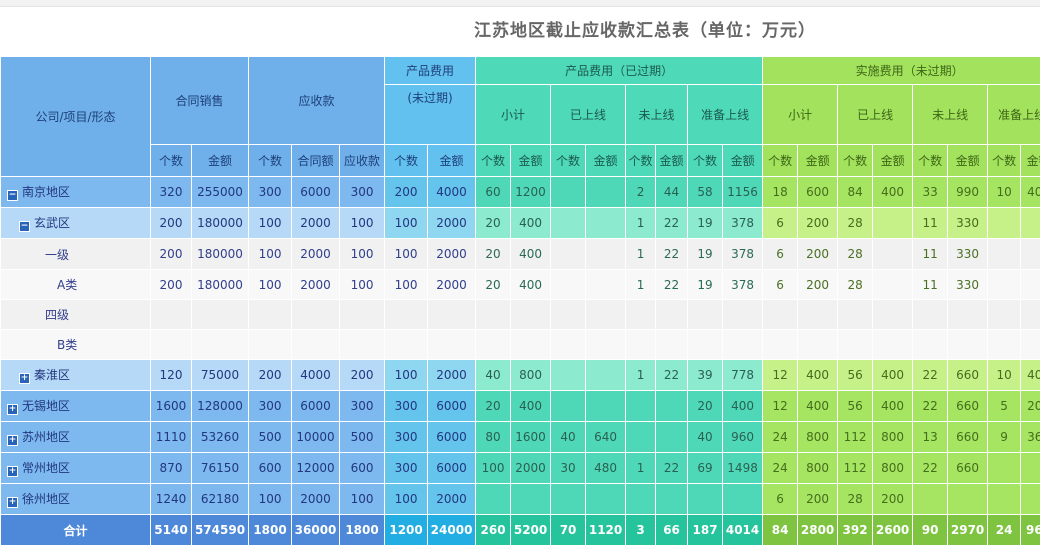 The width and height of the screenshot is (1040, 557). Describe the element at coordinates (968, 406) in the screenshot. I see `table-cell: 660` at that location.